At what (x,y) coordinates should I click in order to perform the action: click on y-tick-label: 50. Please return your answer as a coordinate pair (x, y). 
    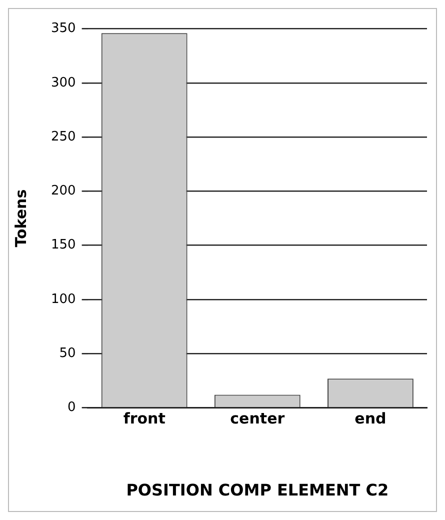
    Looking at the image, I should click on (67, 354).